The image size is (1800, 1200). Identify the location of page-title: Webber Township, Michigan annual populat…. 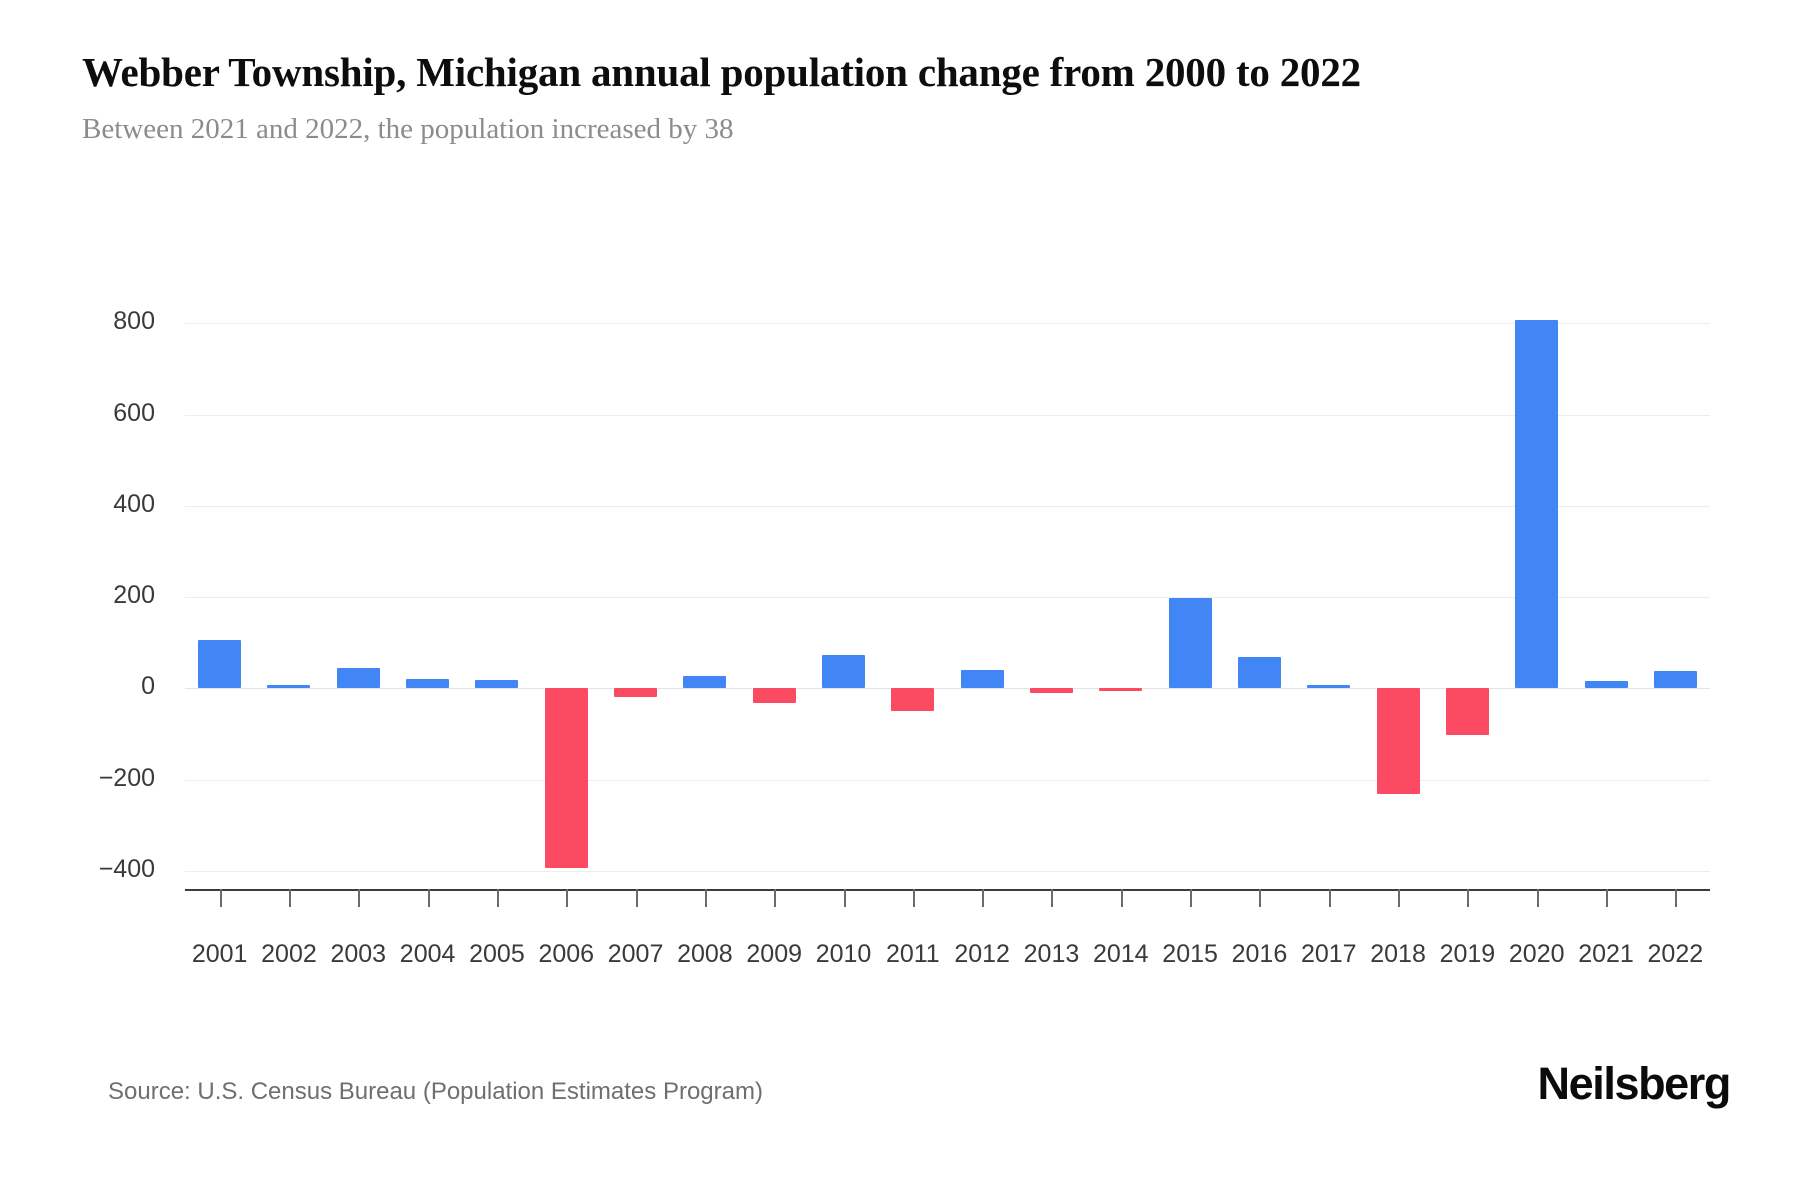
(721, 72).